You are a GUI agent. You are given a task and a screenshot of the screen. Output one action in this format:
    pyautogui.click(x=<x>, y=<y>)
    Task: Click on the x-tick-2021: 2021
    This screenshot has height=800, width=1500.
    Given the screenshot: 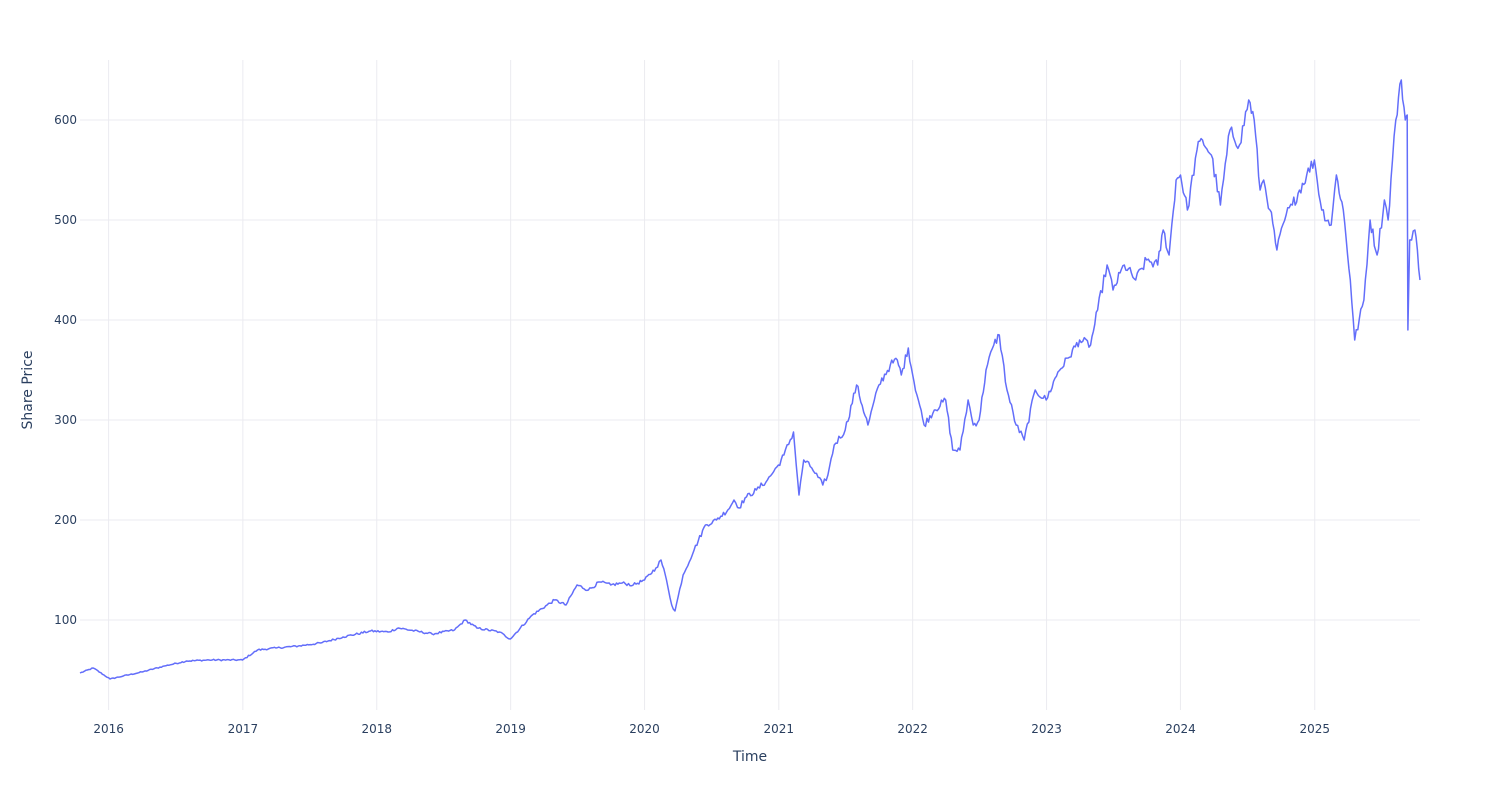 What is the action you would take?
    pyautogui.click(x=779, y=729)
    